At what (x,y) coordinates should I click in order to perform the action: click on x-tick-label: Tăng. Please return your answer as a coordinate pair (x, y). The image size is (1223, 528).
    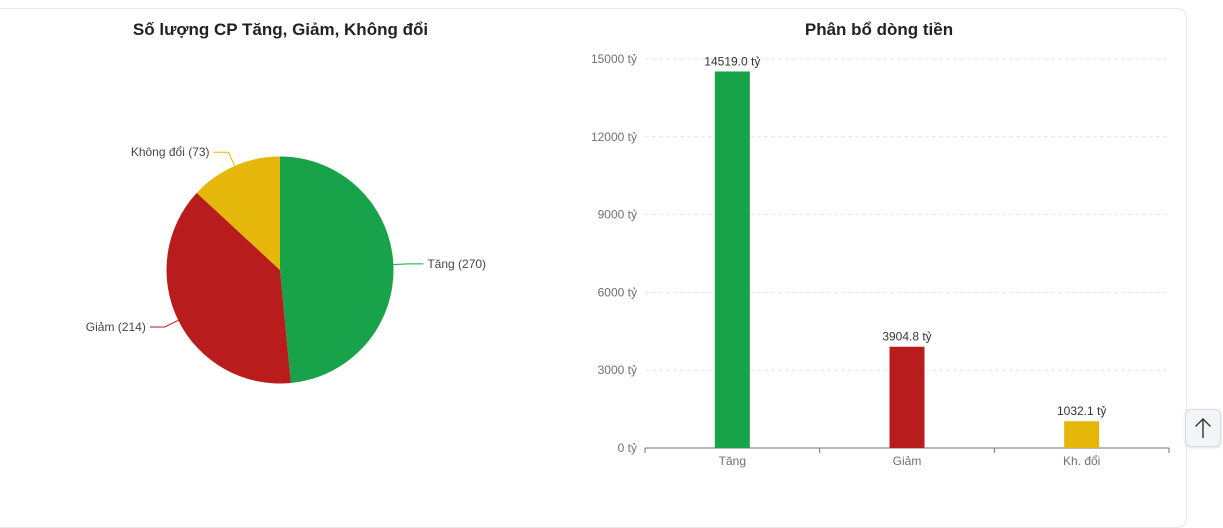
    Looking at the image, I should click on (732, 461).